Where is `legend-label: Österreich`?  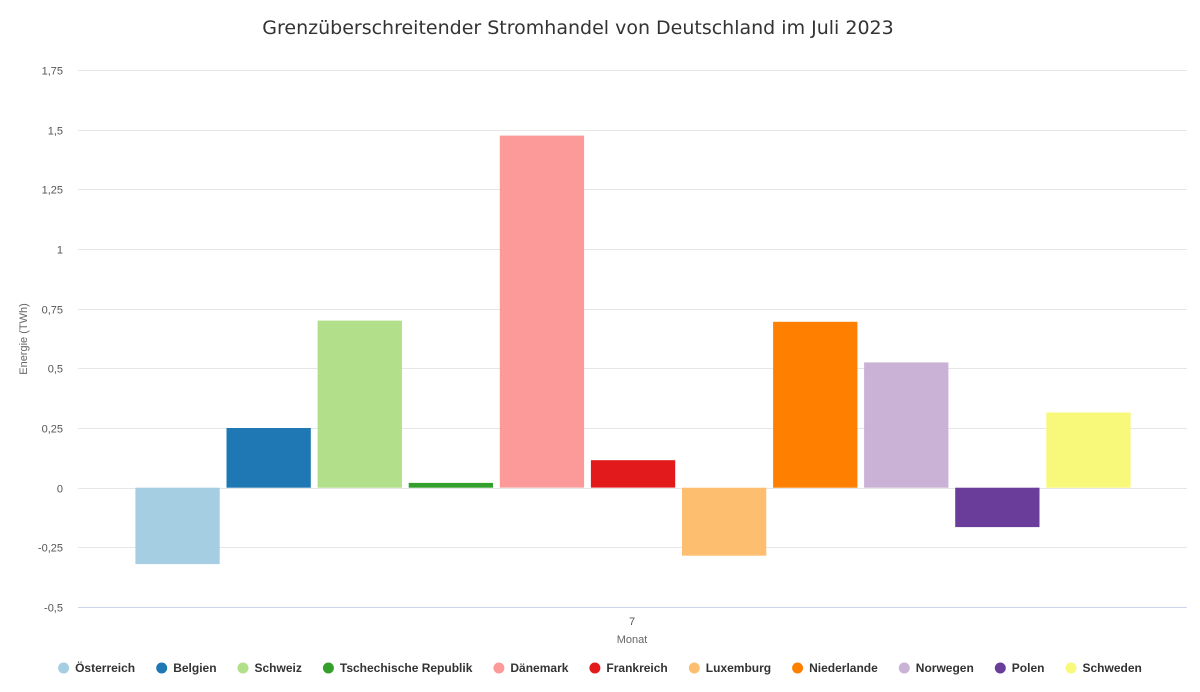
legend-label: Österreich is located at coordinates (105, 667).